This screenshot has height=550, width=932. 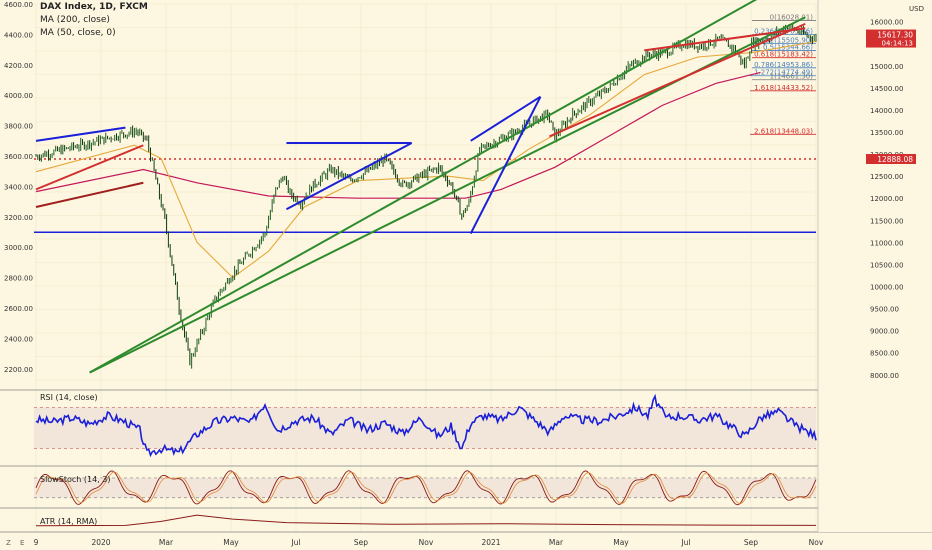 What do you see at coordinates (895, 159) in the screenshot?
I see `level-tag-label: 12888.08` at bounding box center [895, 159].